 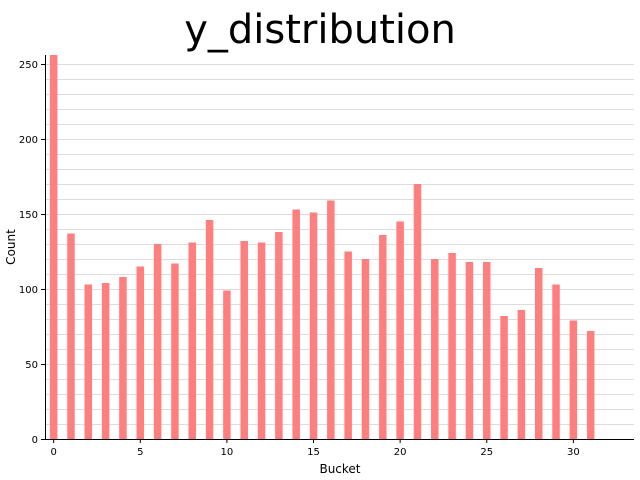 I want to click on y-tick-label: 100, so click(x=28, y=290).